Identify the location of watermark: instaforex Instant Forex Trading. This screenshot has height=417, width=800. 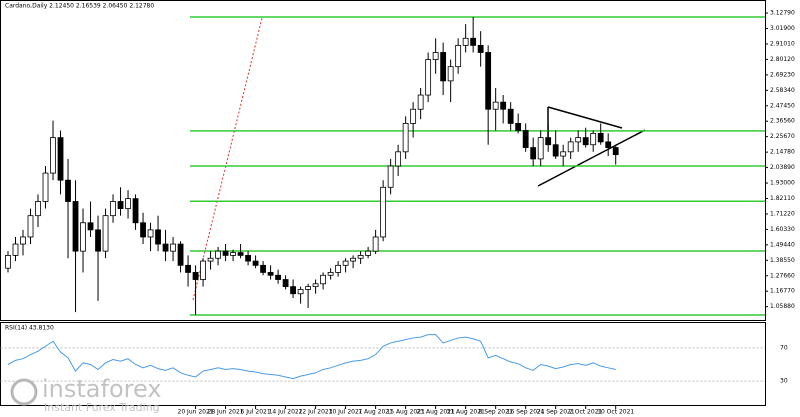
(86, 394).